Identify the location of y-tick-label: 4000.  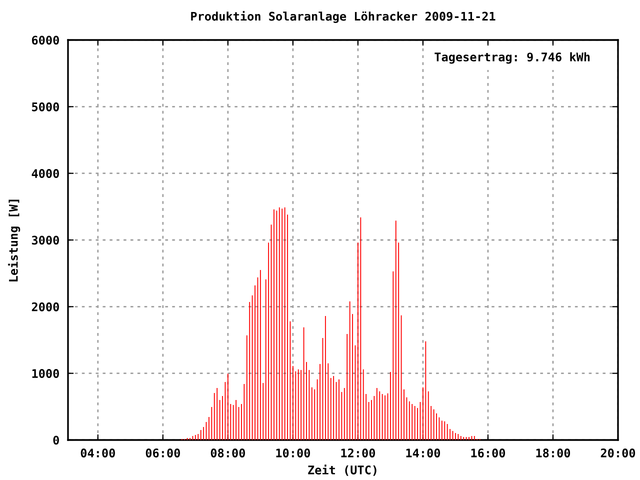
(45, 173).